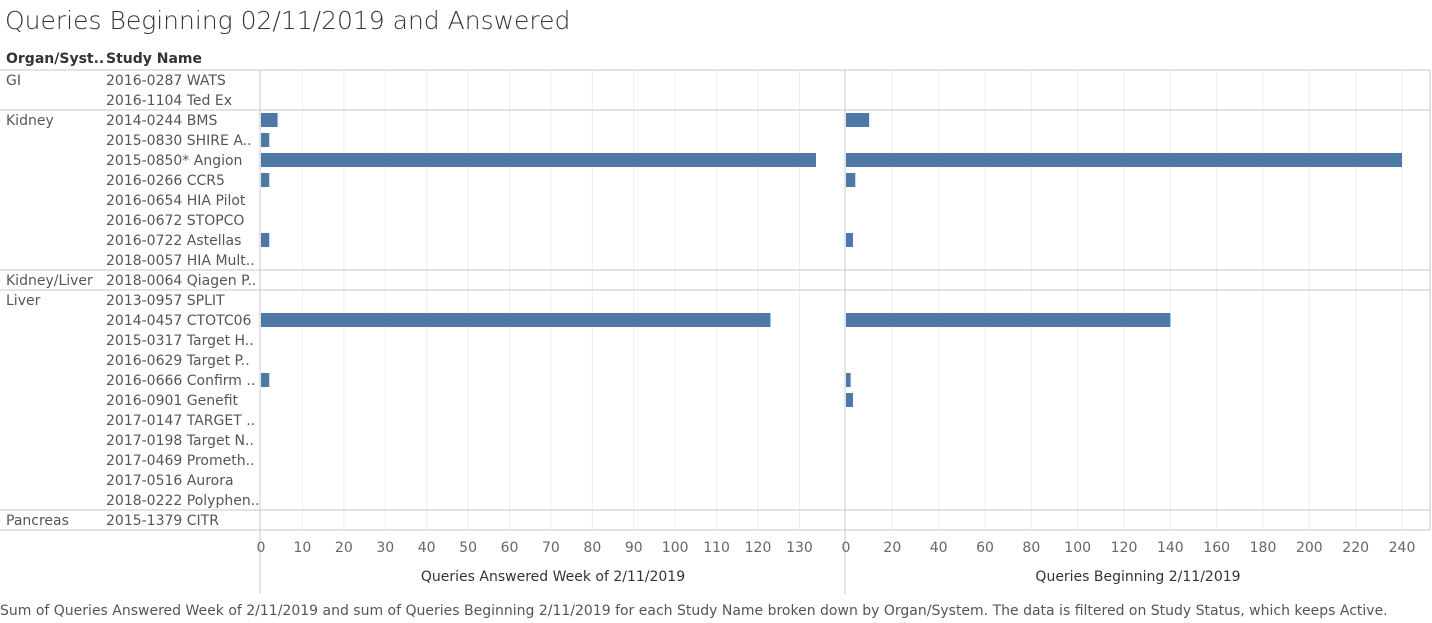 The height and width of the screenshot is (623, 1432). What do you see at coordinates (553, 577) in the screenshot?
I see `x-axis-title: Queries Answered Week of 2/11/2019` at bounding box center [553, 577].